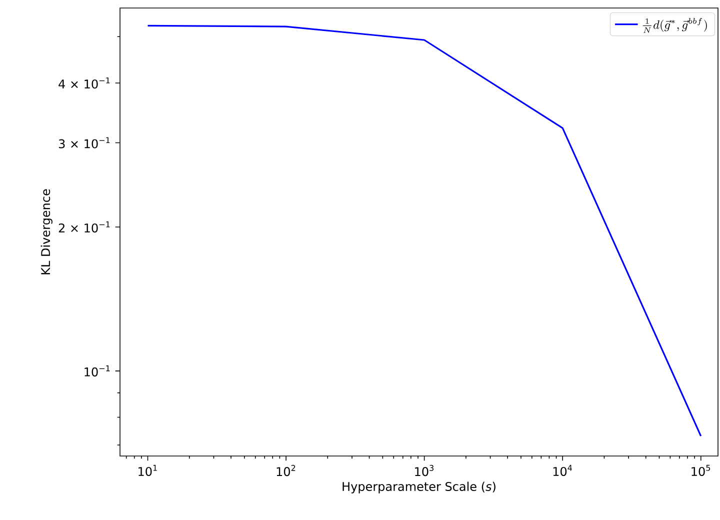 The image size is (720, 520). Describe the element at coordinates (147, 470) in the screenshot. I see `x-tick-label: 10$^{1}$` at that location.